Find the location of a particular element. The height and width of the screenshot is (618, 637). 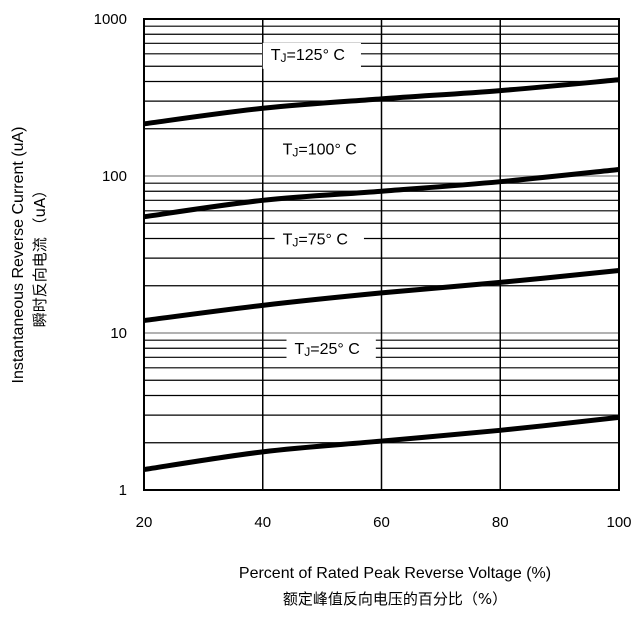

series-label-0: TJ=125° C is located at coordinates (311, 55).